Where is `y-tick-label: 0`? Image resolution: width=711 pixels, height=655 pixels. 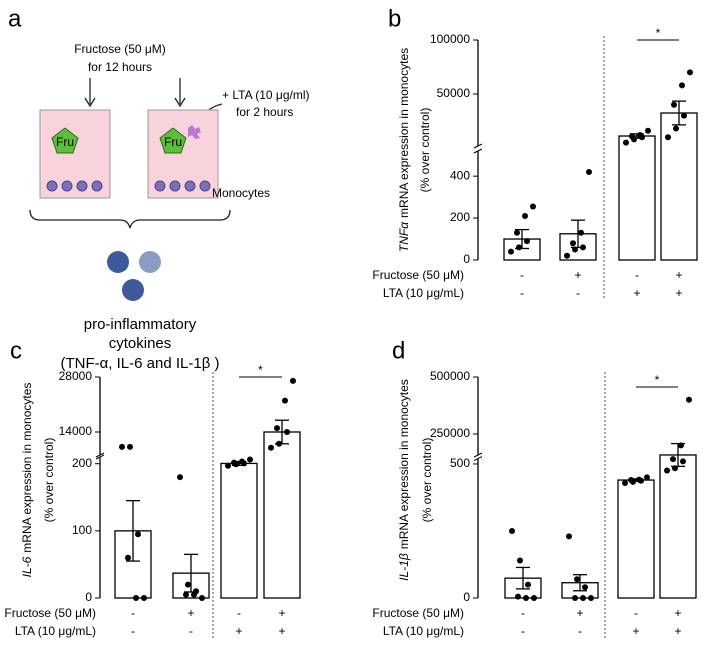 y-tick-label: 0 is located at coordinates (88, 597).